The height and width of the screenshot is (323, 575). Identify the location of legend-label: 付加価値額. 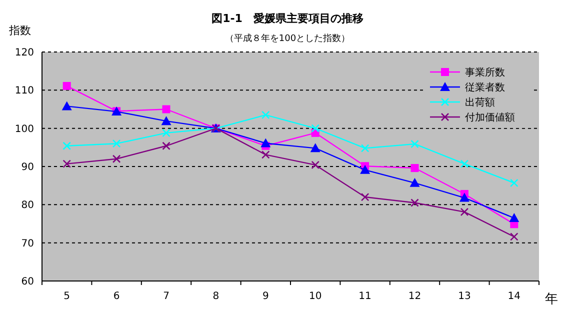
(490, 118).